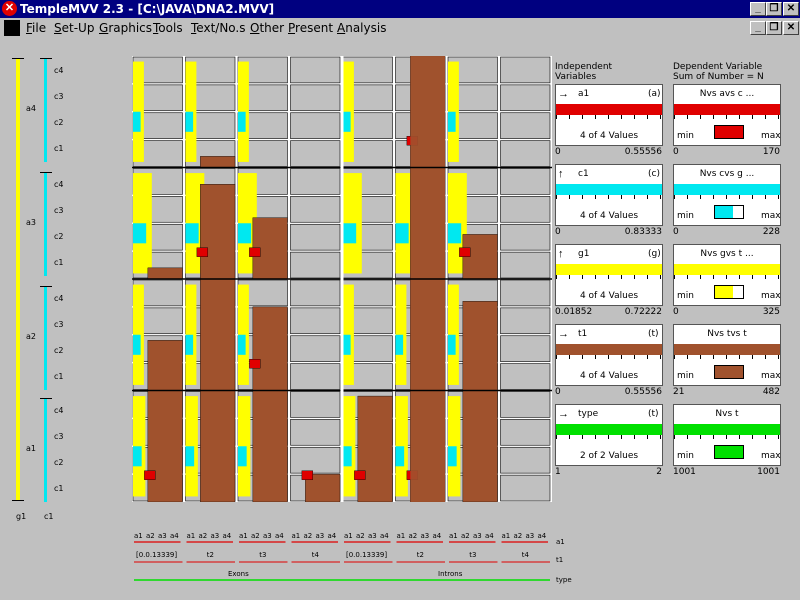 The width and height of the screenshot is (800, 600). What do you see at coordinates (685, 136) in the screenshot?
I see `min-label: min` at bounding box center [685, 136].